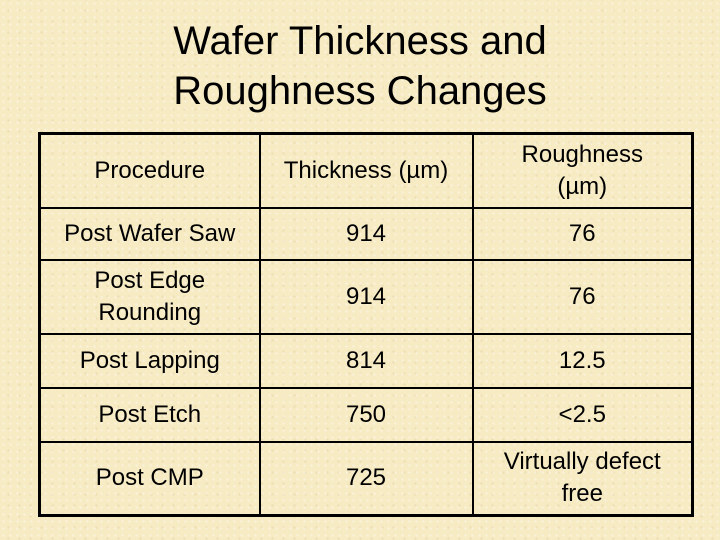 This screenshot has height=540, width=720. I want to click on header-roughness: Roughness (µm), so click(582, 170).